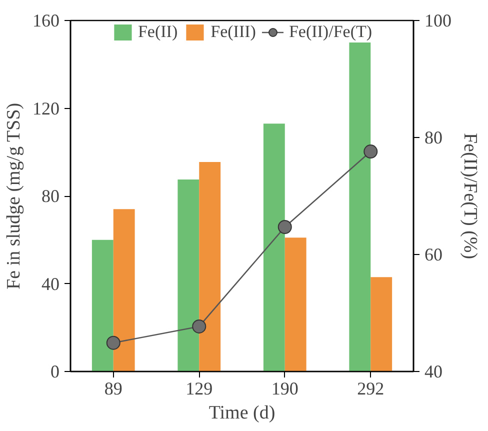 The width and height of the screenshot is (488, 431). What do you see at coordinates (55, 372) in the screenshot?
I see `y-tick-label: 0` at bounding box center [55, 372].